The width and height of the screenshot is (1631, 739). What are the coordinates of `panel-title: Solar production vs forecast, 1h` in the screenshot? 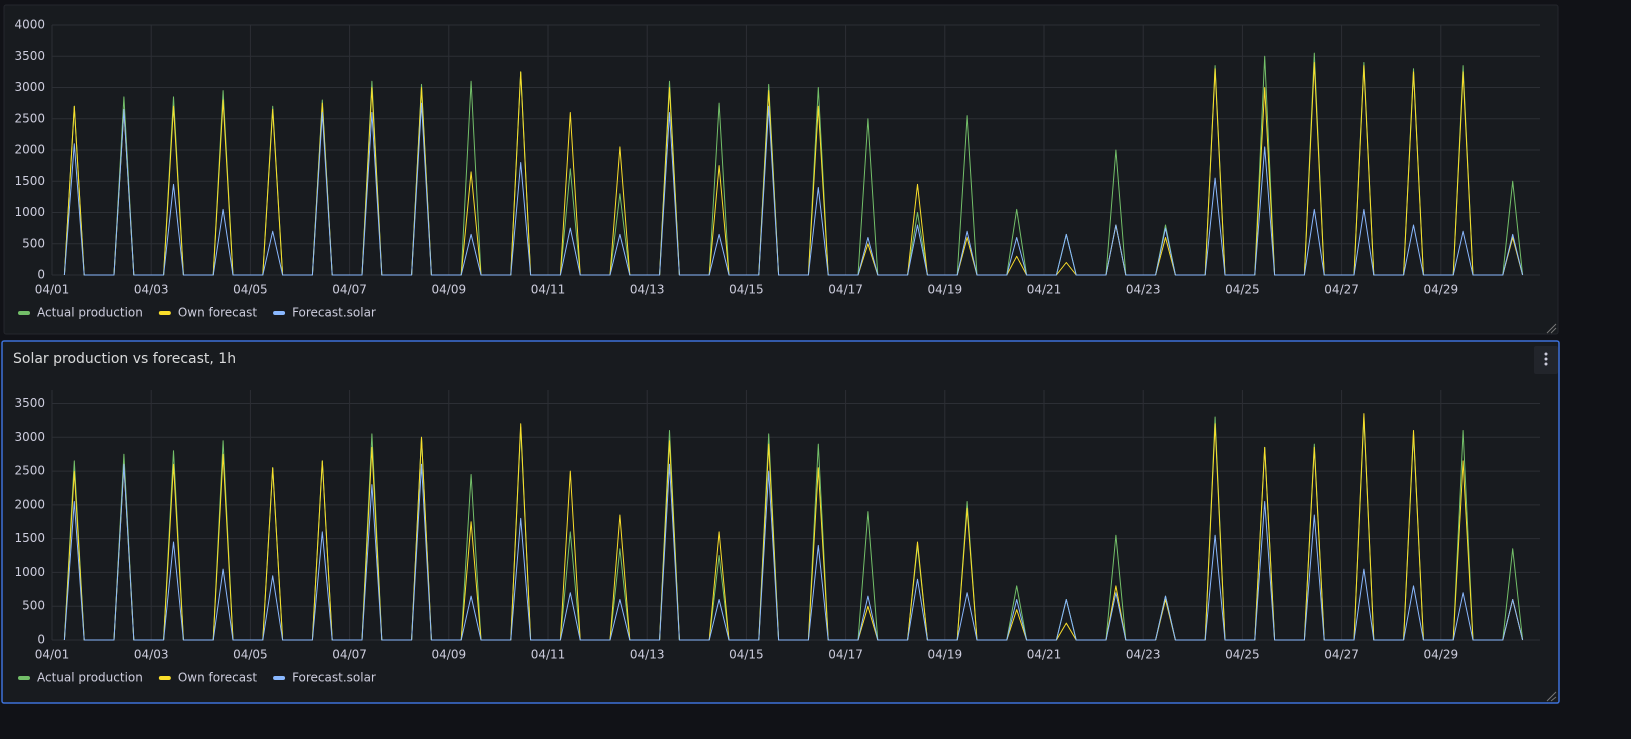 It's located at (124, 359).